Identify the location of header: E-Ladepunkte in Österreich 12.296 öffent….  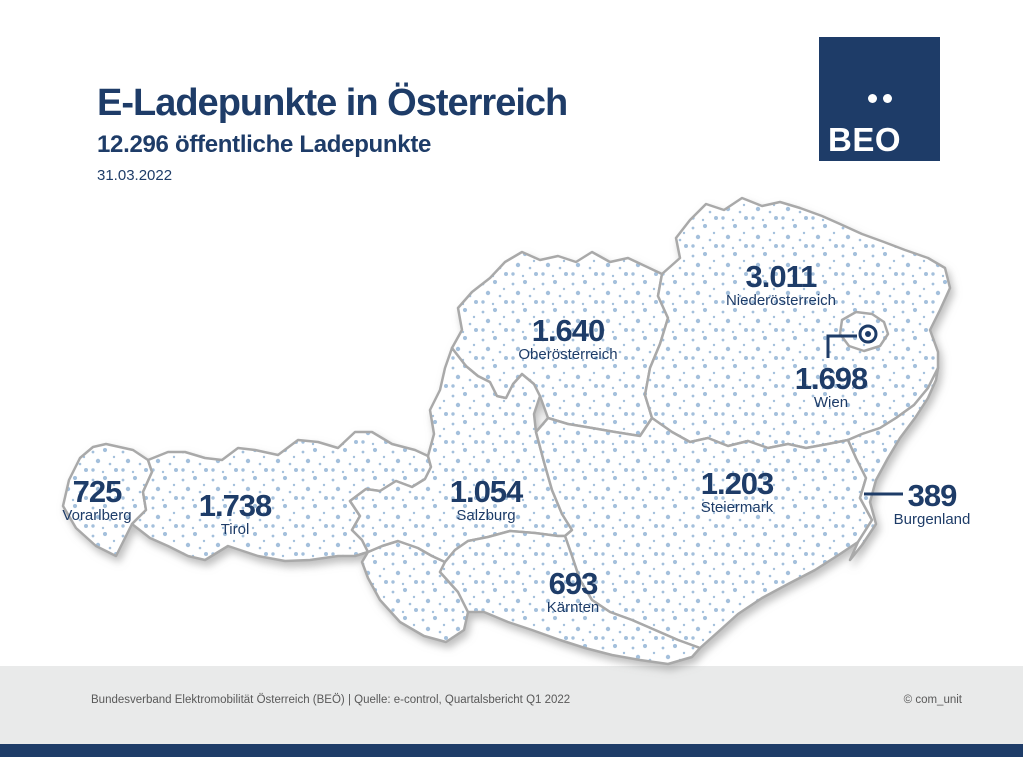
(332, 133).